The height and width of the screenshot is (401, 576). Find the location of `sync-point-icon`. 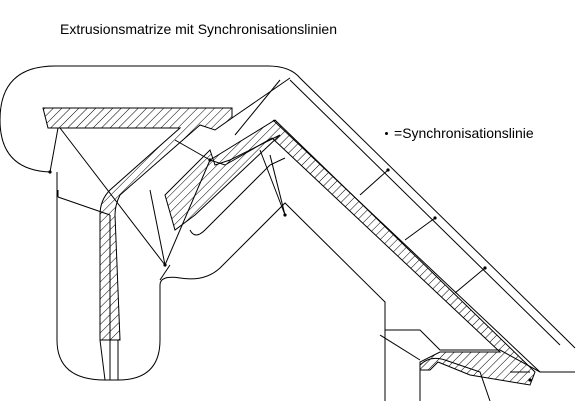

sync-point-icon is located at coordinates (386, 133).